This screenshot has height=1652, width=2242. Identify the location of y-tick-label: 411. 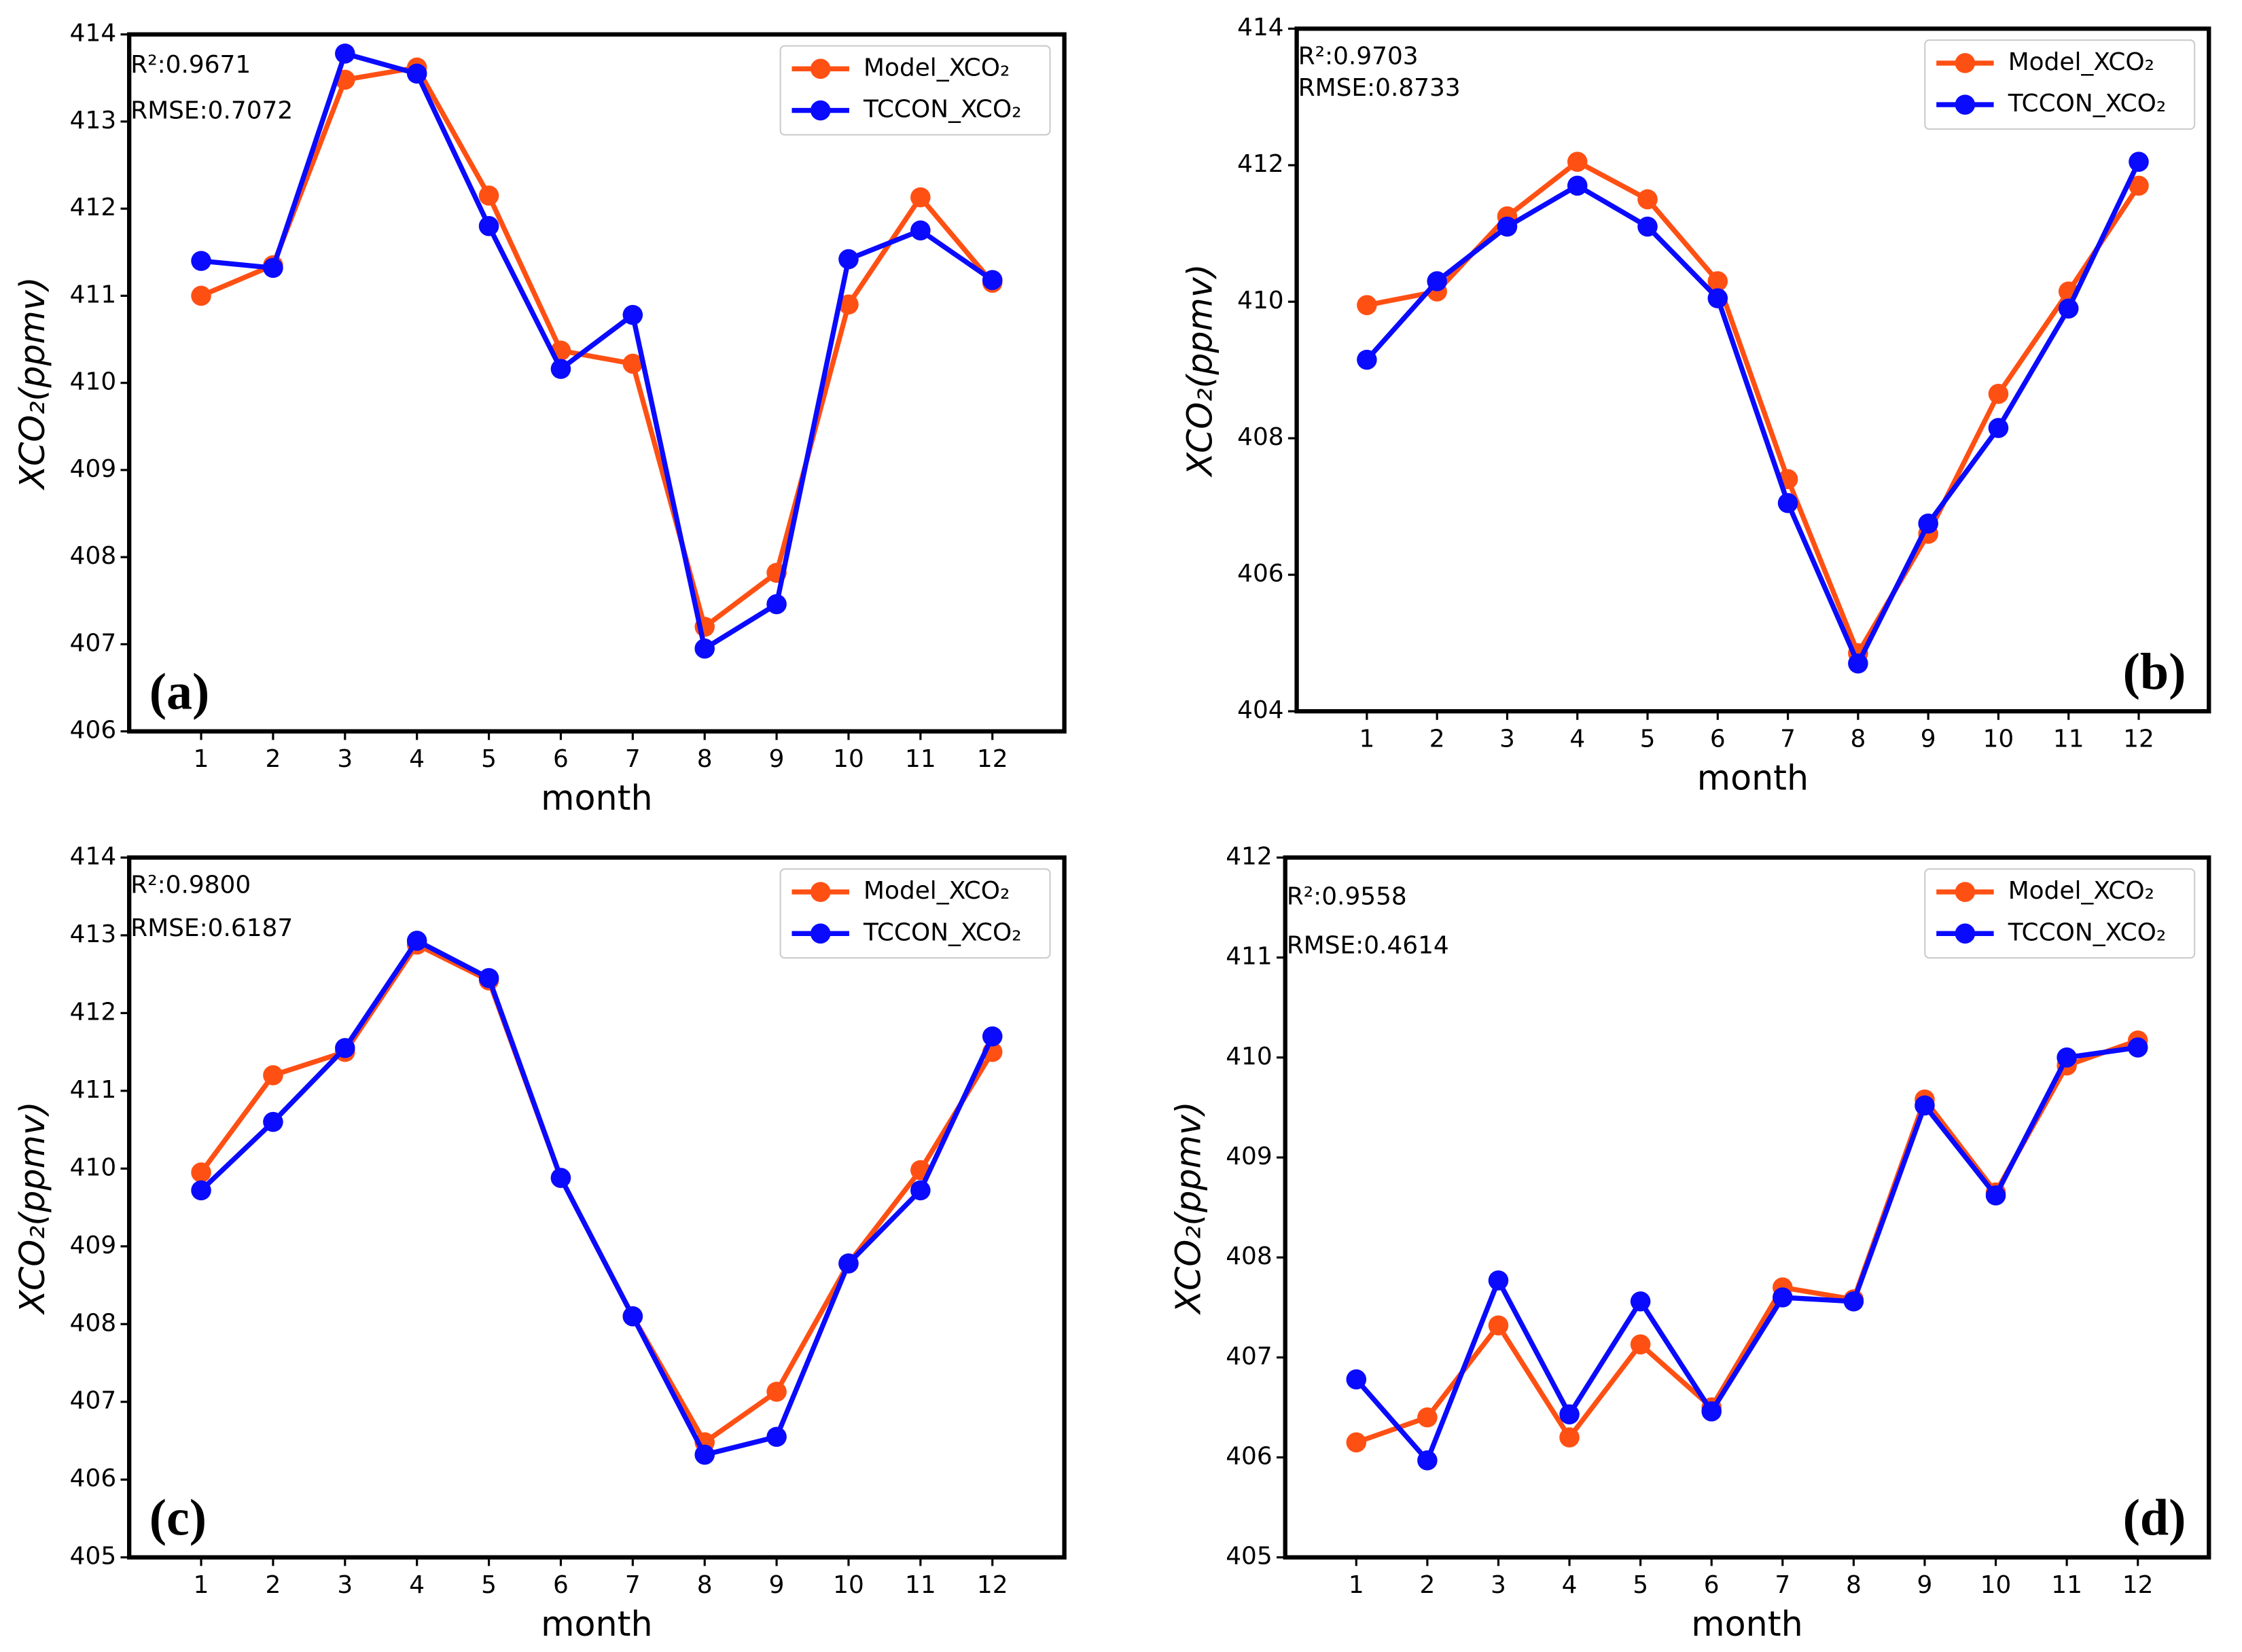
(93, 294).